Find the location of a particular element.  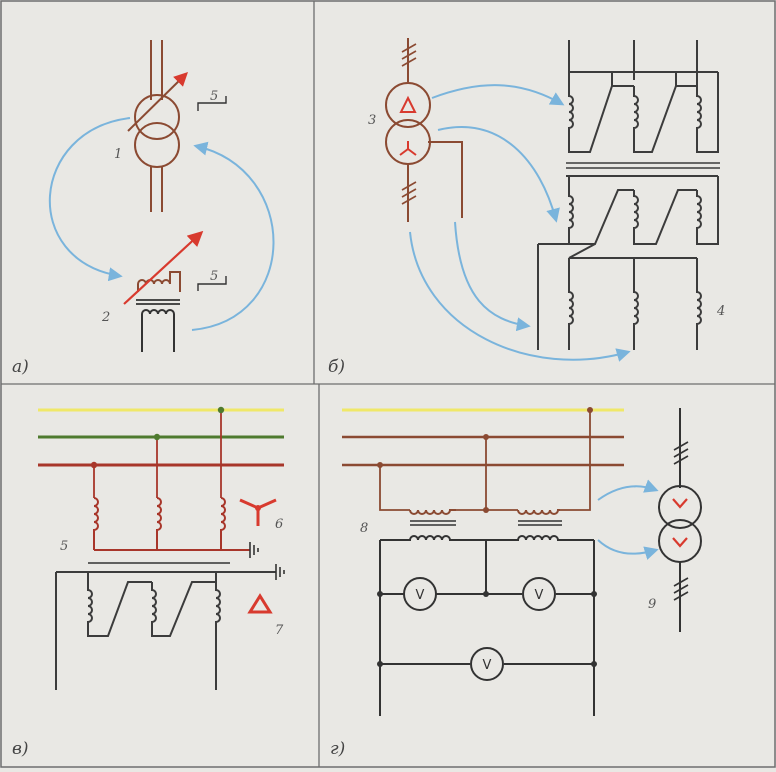

marker-5a: 5 is located at coordinates (214, 96).